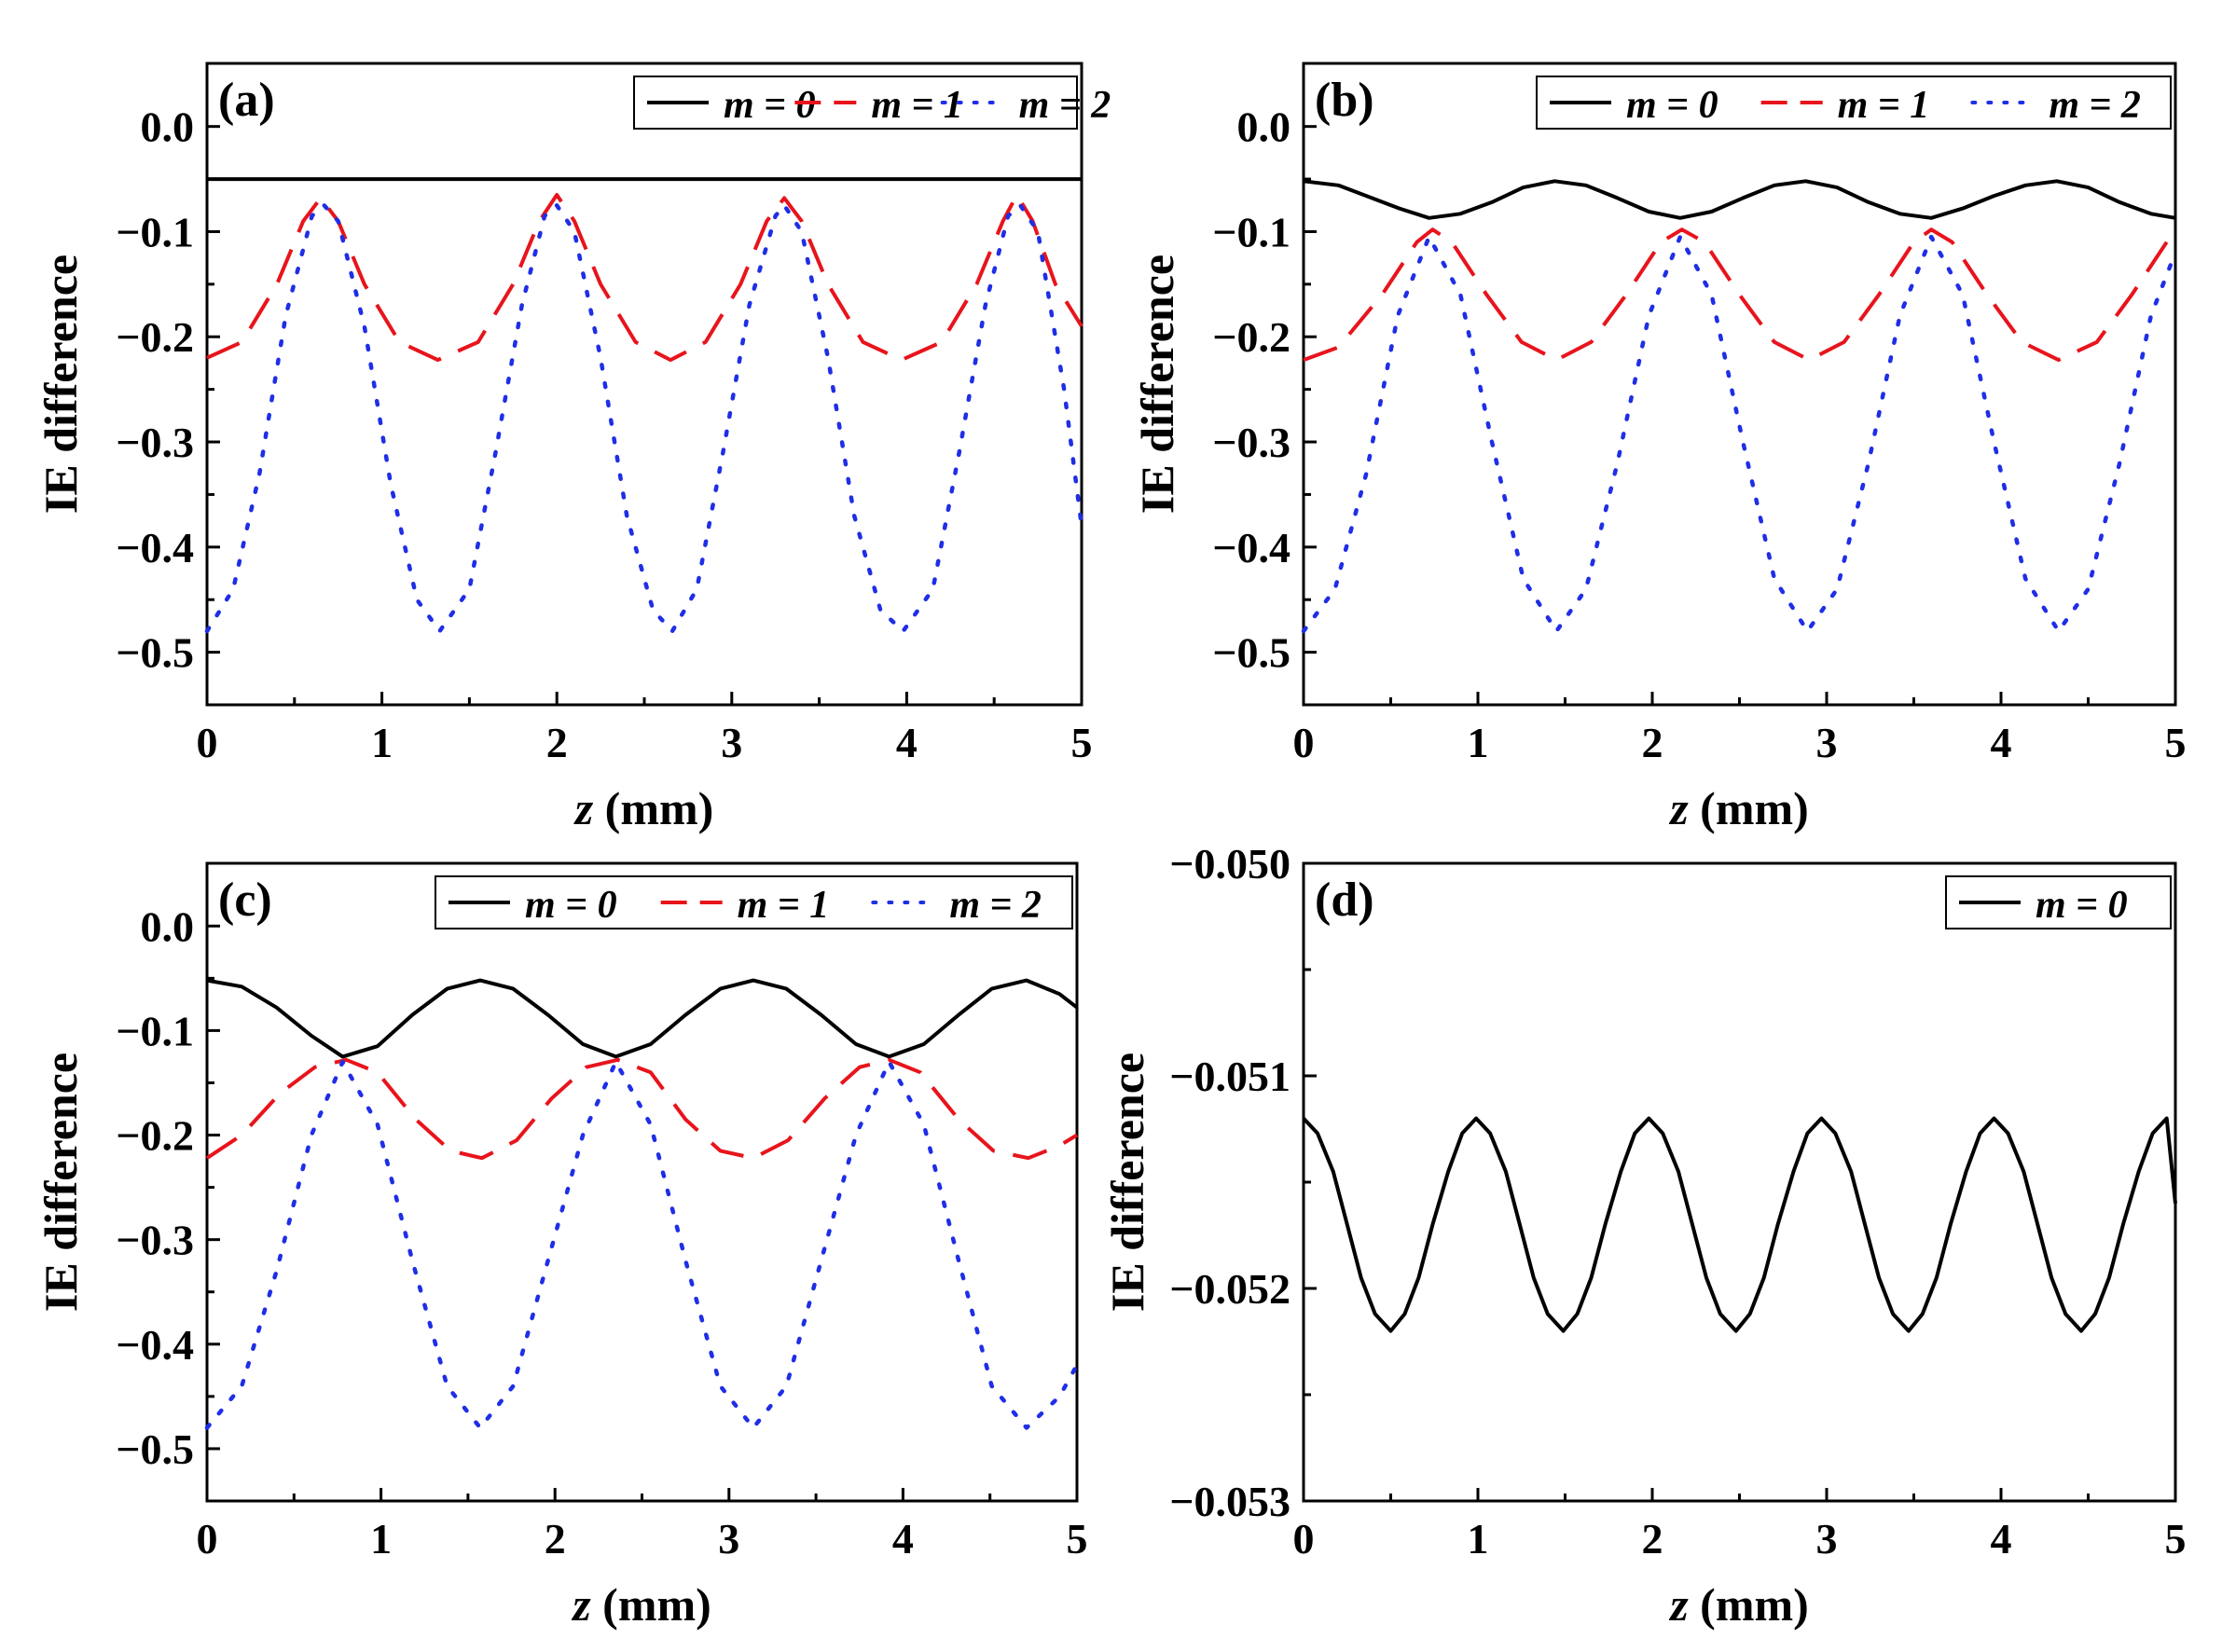  Describe the element at coordinates (246, 101) in the screenshot. I see `panel-label: (a)` at that location.